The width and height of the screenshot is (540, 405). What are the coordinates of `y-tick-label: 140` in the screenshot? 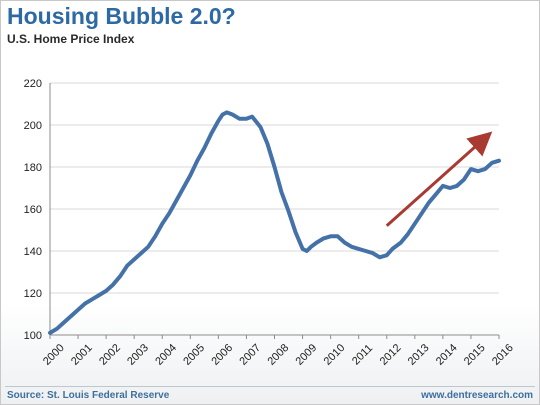 It's located at (33, 252).